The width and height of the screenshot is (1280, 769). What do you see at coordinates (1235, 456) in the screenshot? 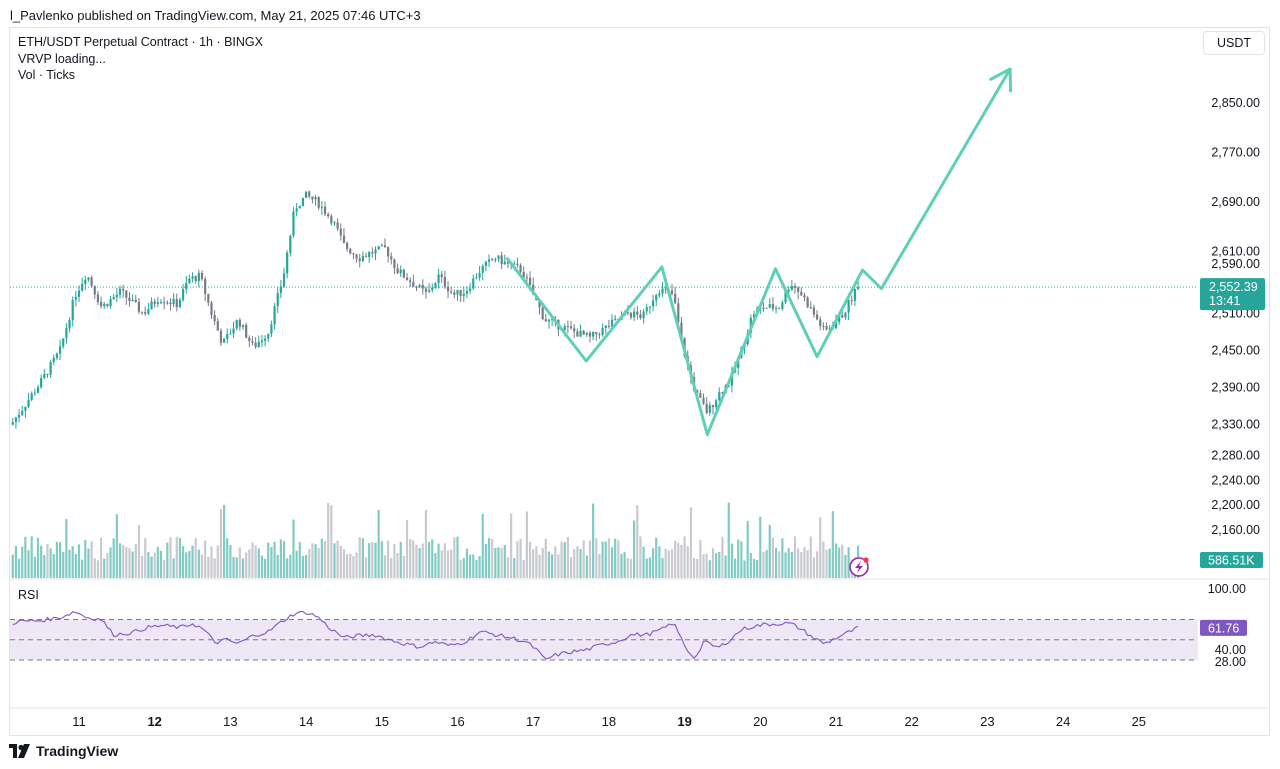
I see `price-axis-label: 2,280.00` at bounding box center [1235, 456].